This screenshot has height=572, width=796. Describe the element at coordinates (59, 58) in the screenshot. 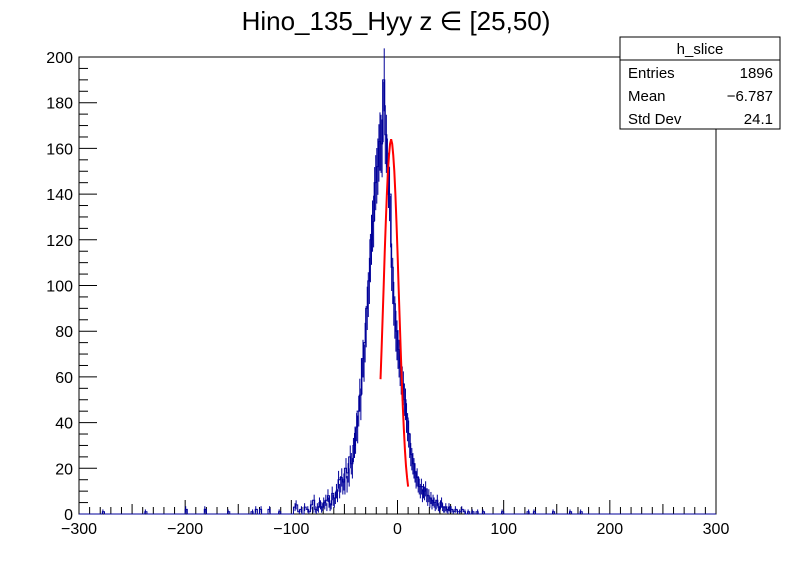

I see `y-tick-label: 200` at that location.